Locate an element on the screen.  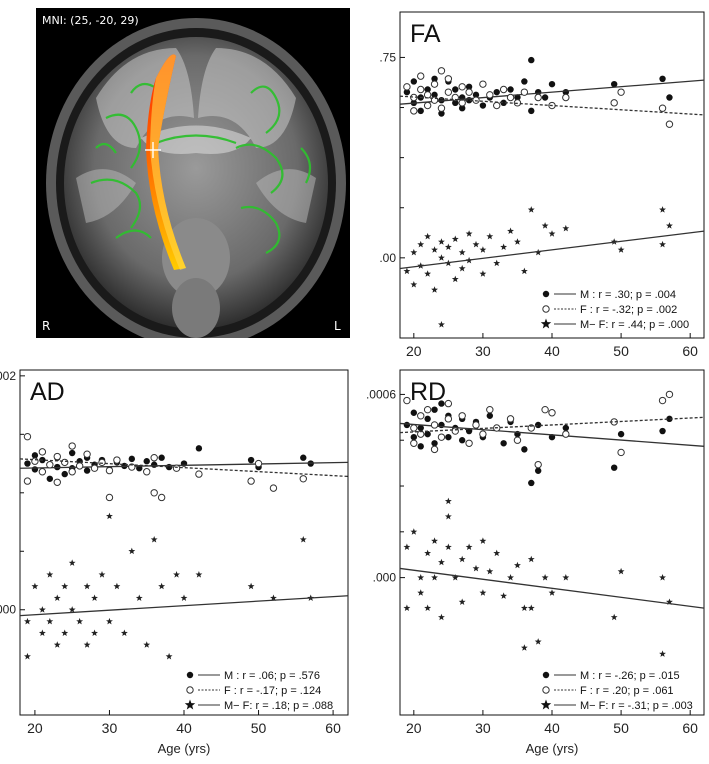
x-tick-label: 60 is located at coordinates (333, 728).